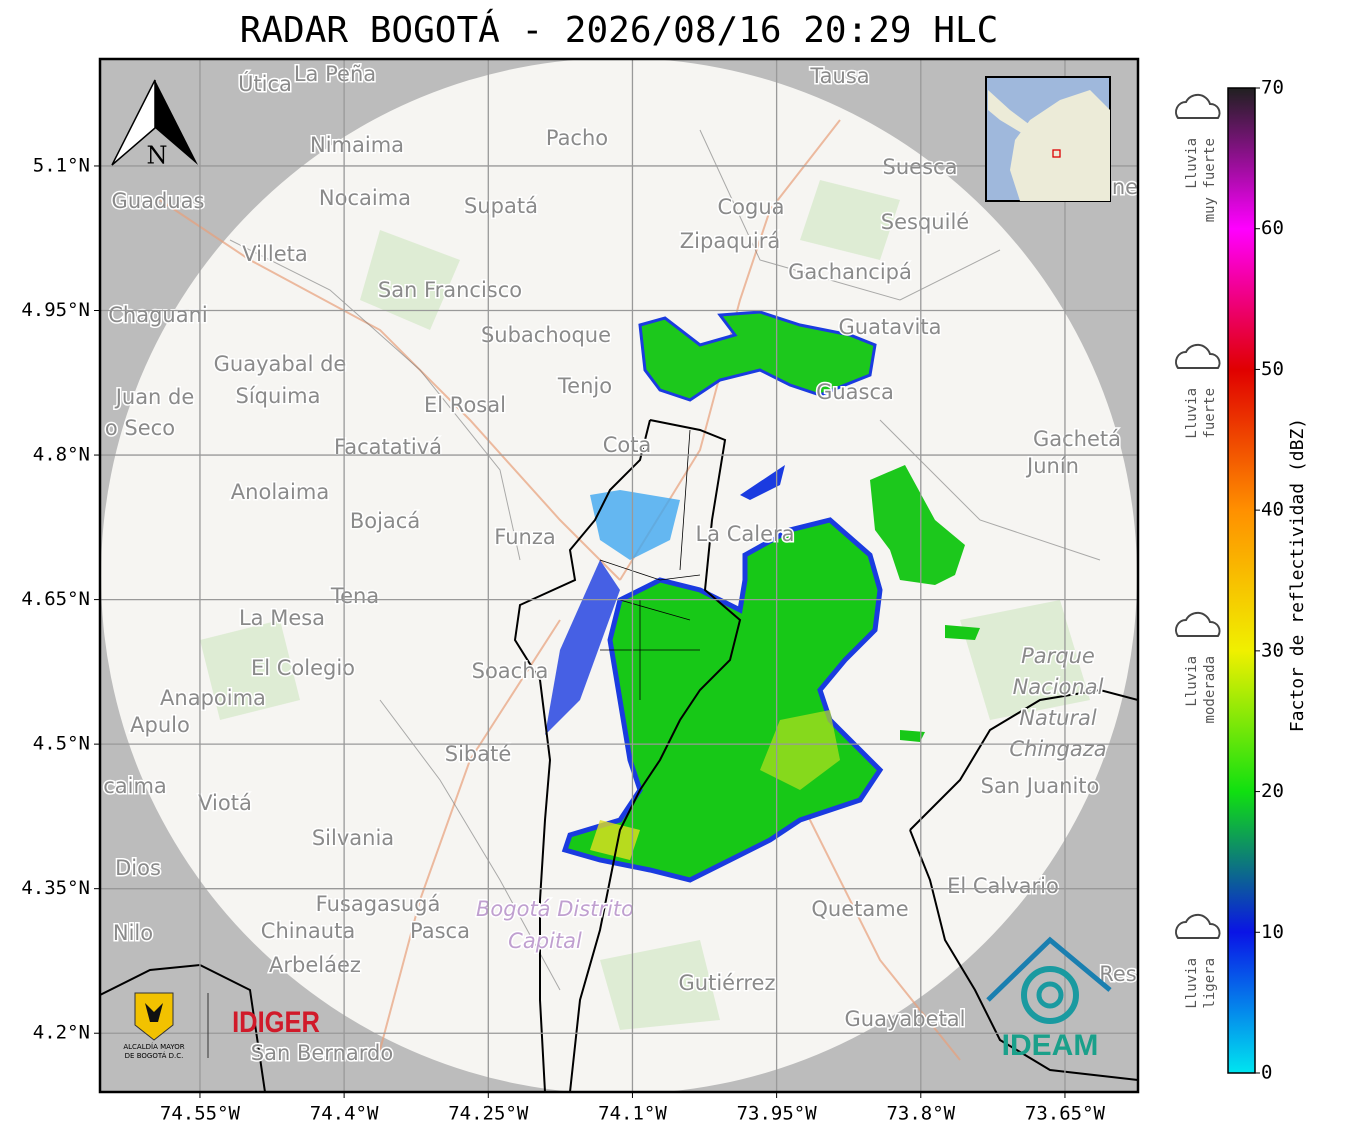  I want to click on place-label: Res, so click(1118, 974).